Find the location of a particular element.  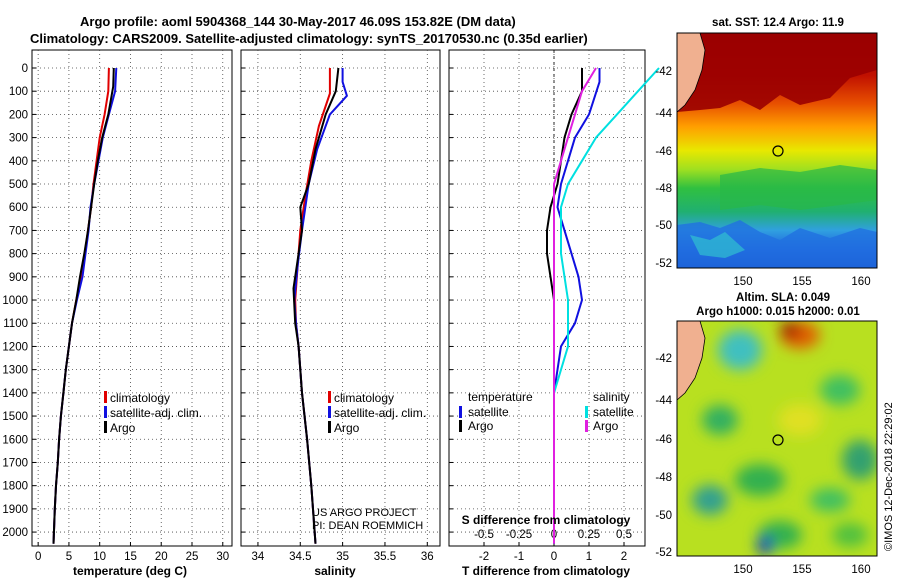

y-tick-label: 300 is located at coordinates (18, 139).